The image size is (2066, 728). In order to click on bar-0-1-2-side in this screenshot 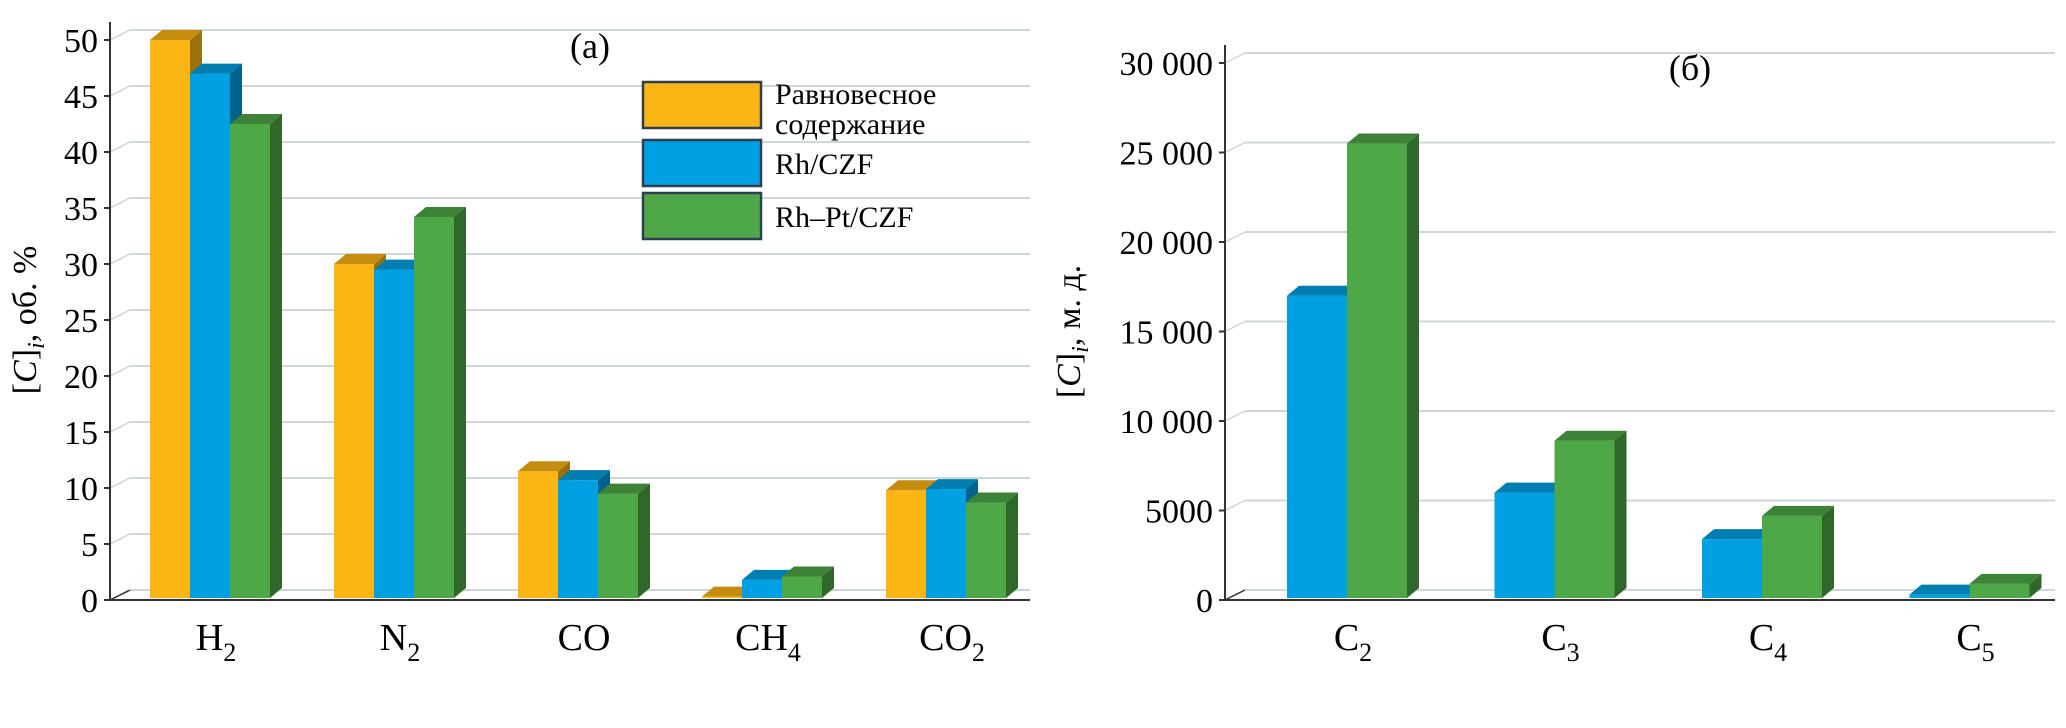, I will do `click(460, 402)`.